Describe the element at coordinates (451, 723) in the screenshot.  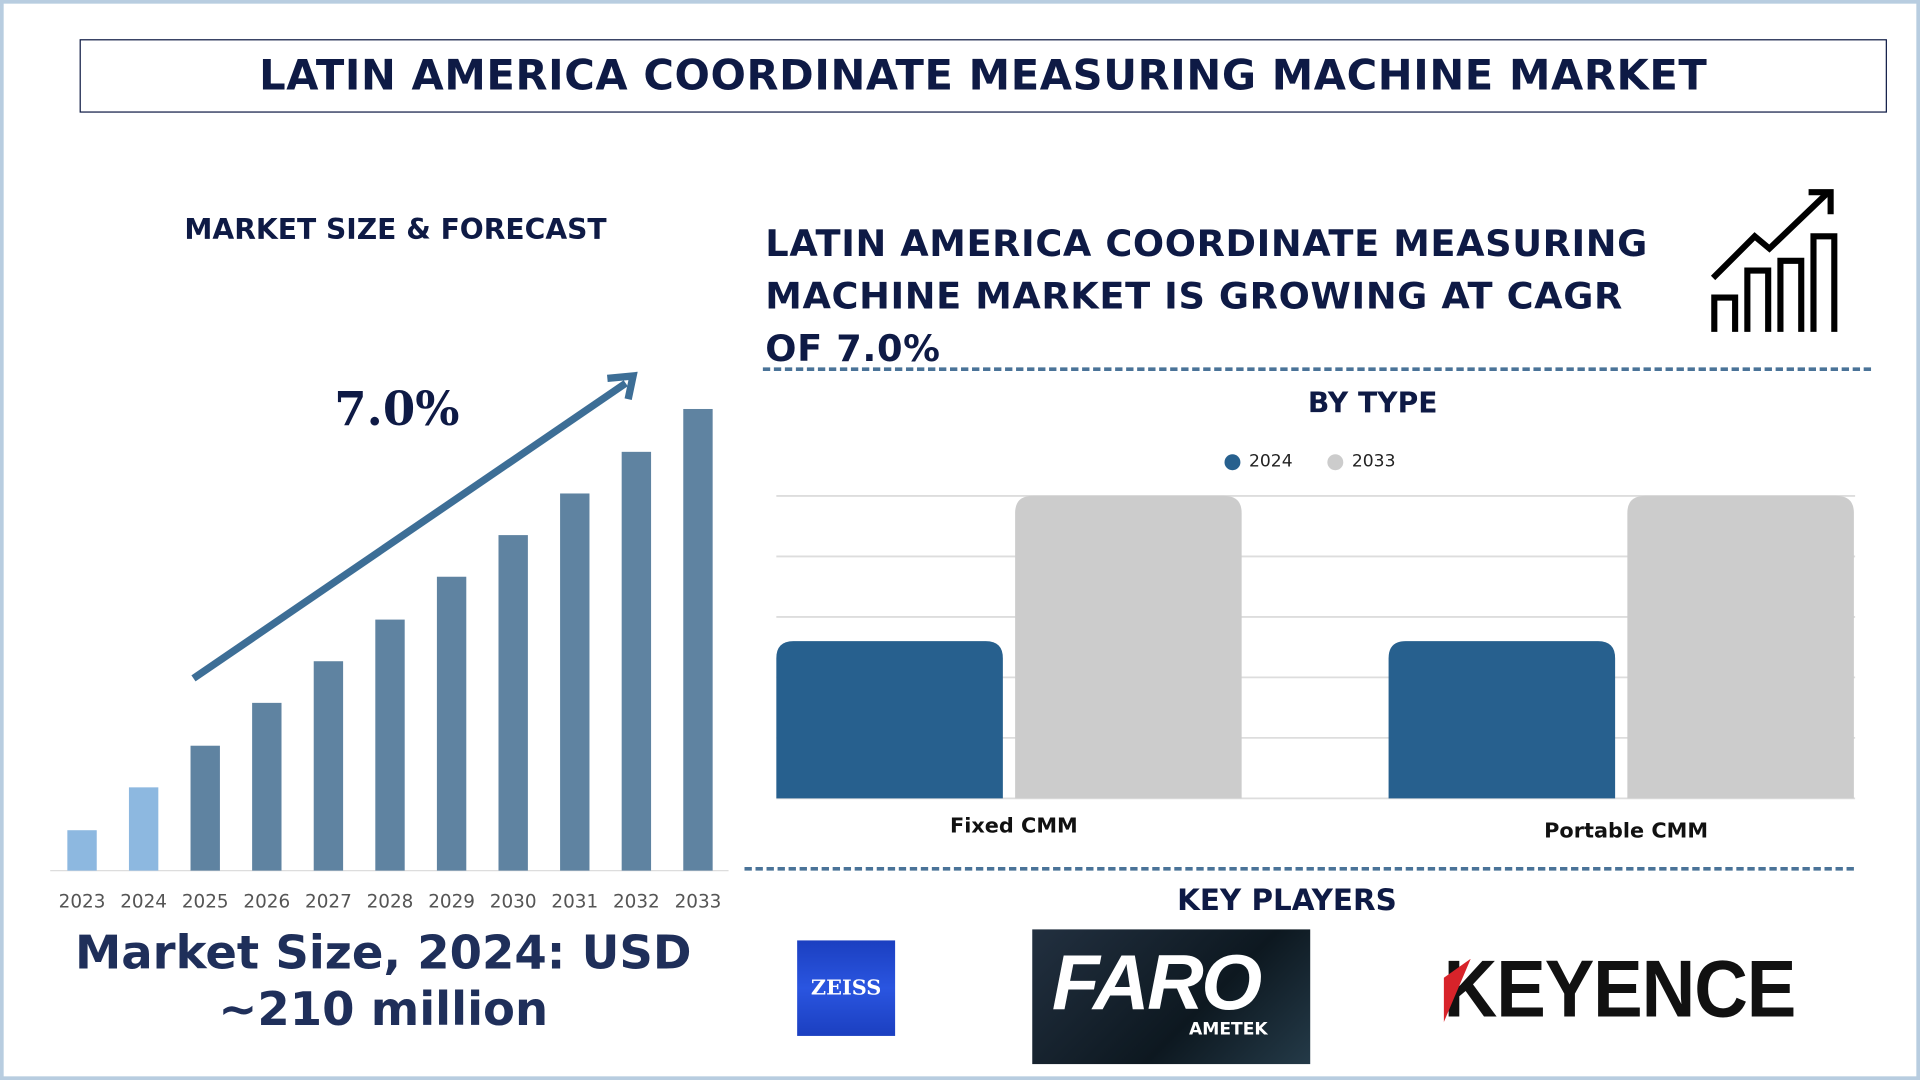
I see `bar-2029` at that location.